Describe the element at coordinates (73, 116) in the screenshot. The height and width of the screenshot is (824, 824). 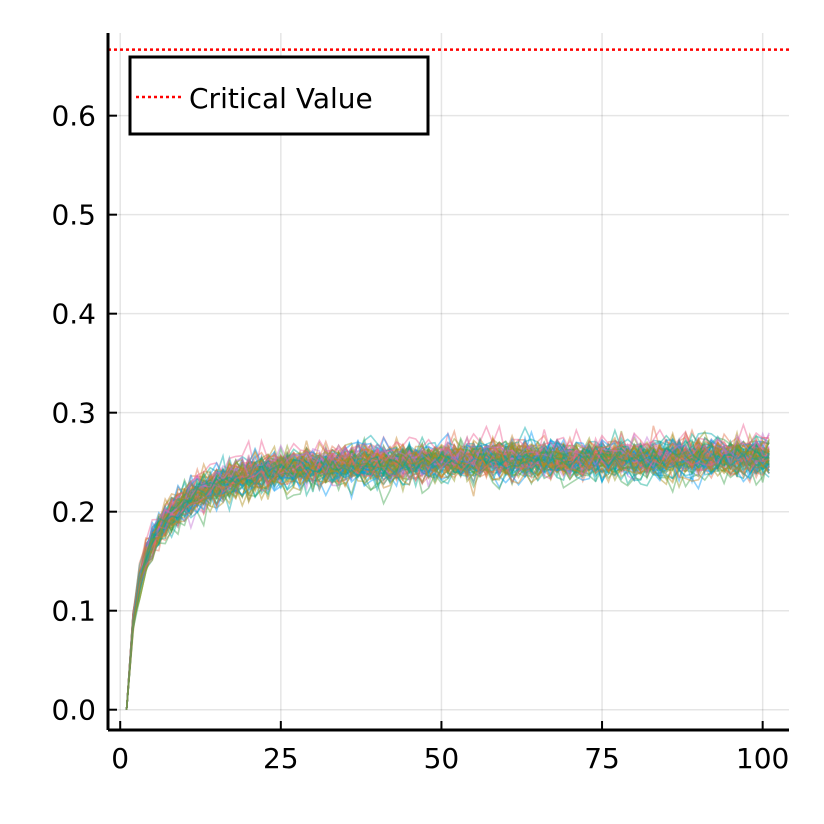
I see `y-tick-label-6: 0.6` at that location.